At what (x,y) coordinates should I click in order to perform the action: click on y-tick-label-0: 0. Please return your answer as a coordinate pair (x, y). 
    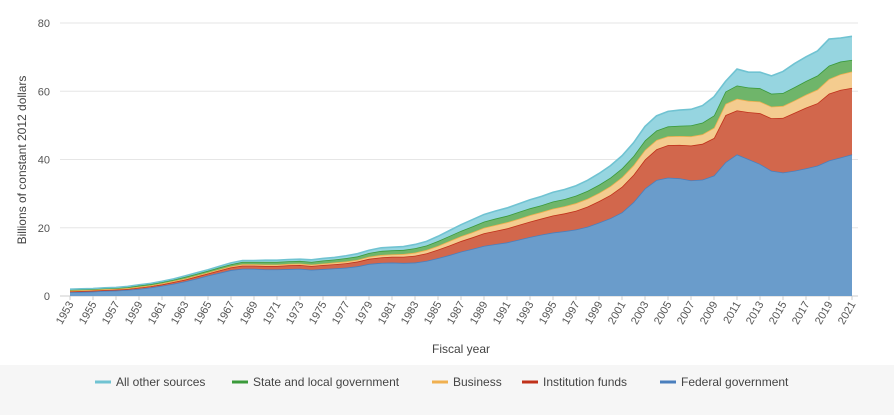
    Looking at the image, I should click on (47, 297).